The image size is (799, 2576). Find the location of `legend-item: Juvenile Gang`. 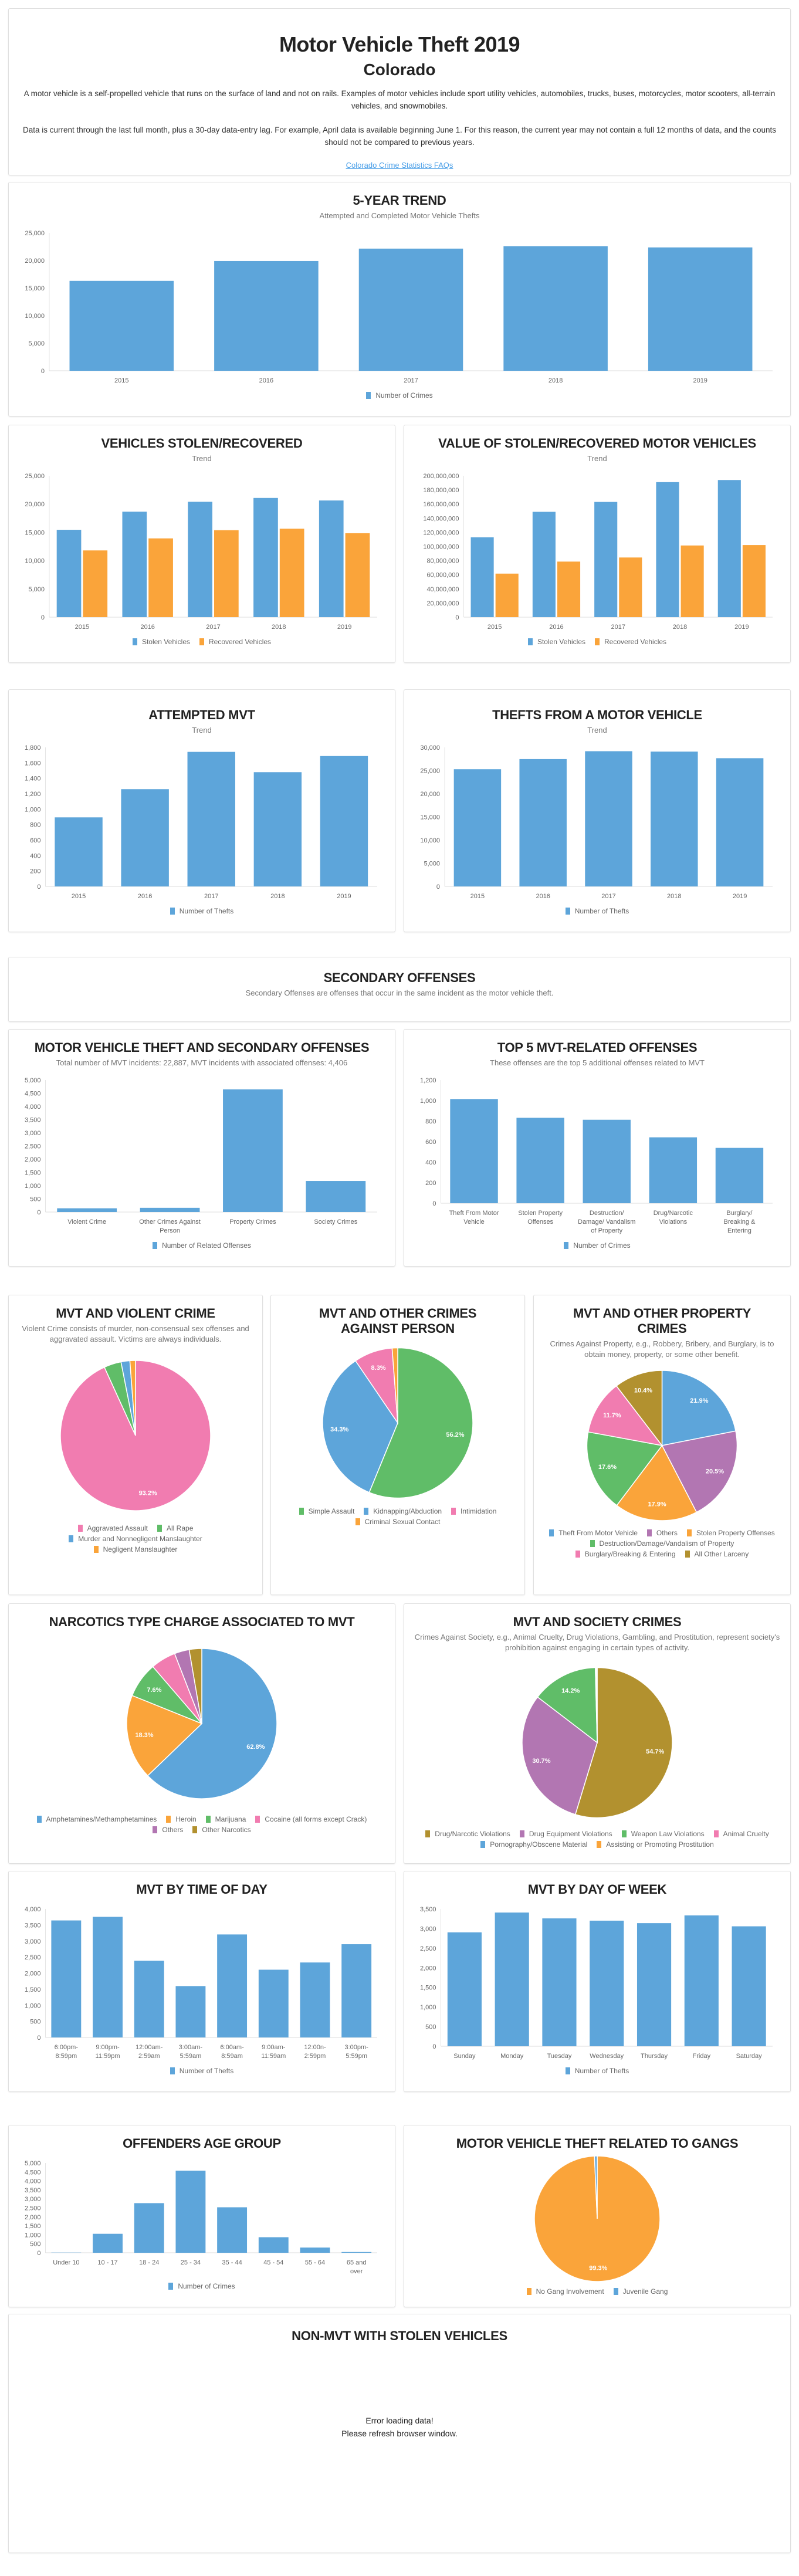

legend-item: Juvenile Gang is located at coordinates (640, 2291).